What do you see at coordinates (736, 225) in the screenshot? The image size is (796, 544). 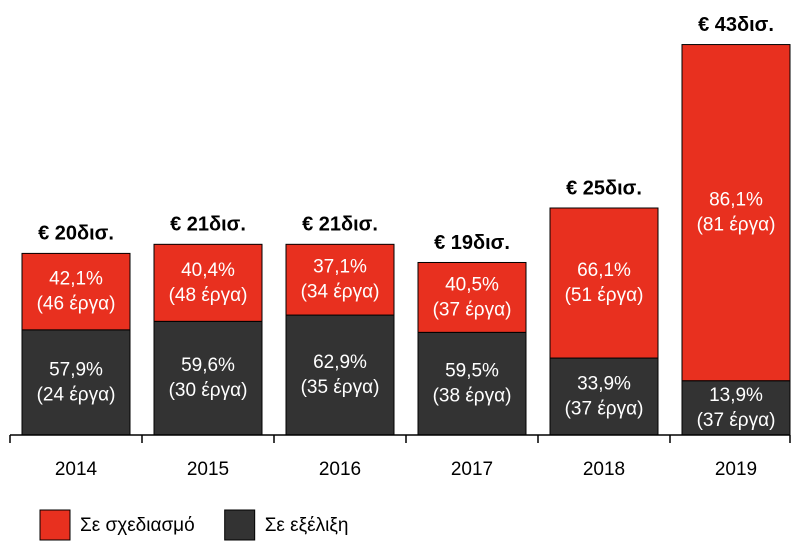 I see `count-label: (81 έργα)` at bounding box center [736, 225].